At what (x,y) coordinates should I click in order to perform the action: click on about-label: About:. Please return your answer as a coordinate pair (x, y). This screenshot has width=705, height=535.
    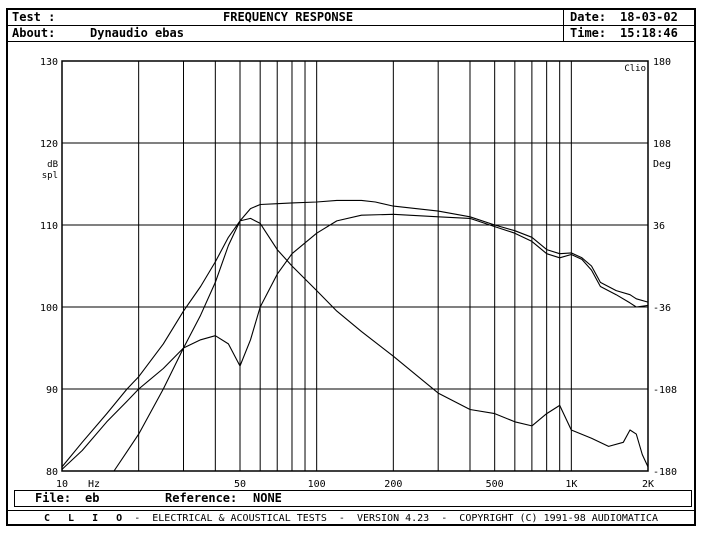
    Looking at the image, I should click on (34, 33).